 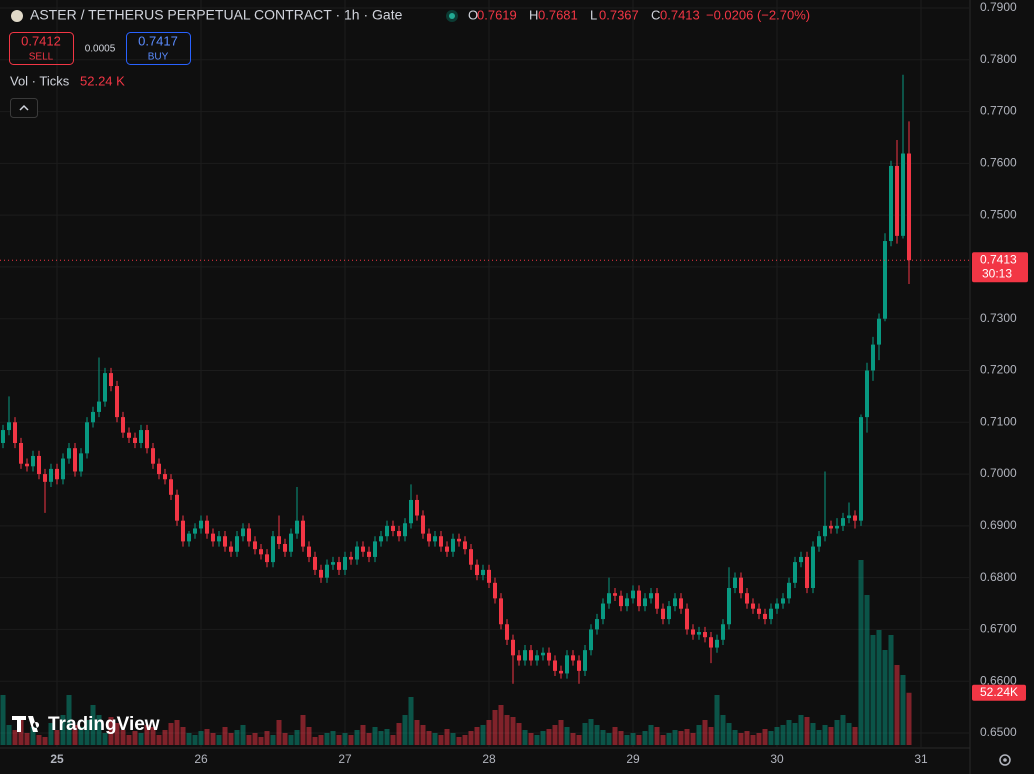 I want to click on x-tick-label: 27, so click(x=345, y=759).